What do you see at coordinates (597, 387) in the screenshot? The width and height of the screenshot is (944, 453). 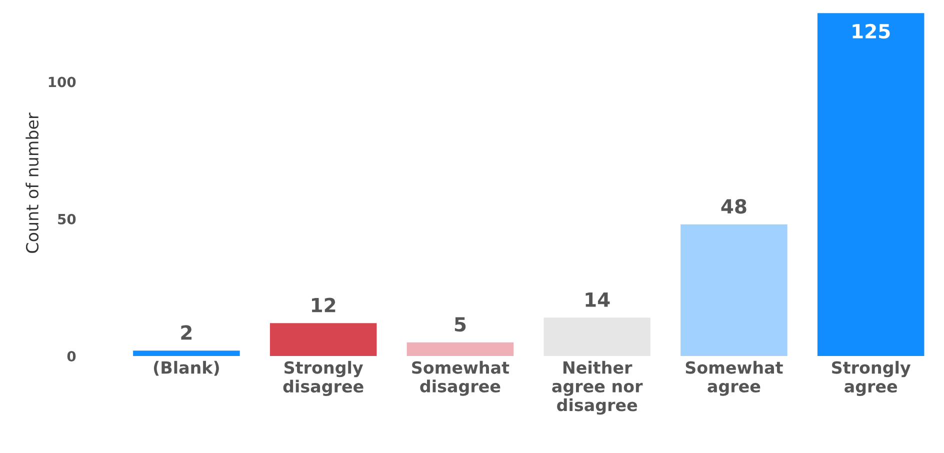 I see `x-tick-label: Neither agree nor disagree` at bounding box center [597, 387].